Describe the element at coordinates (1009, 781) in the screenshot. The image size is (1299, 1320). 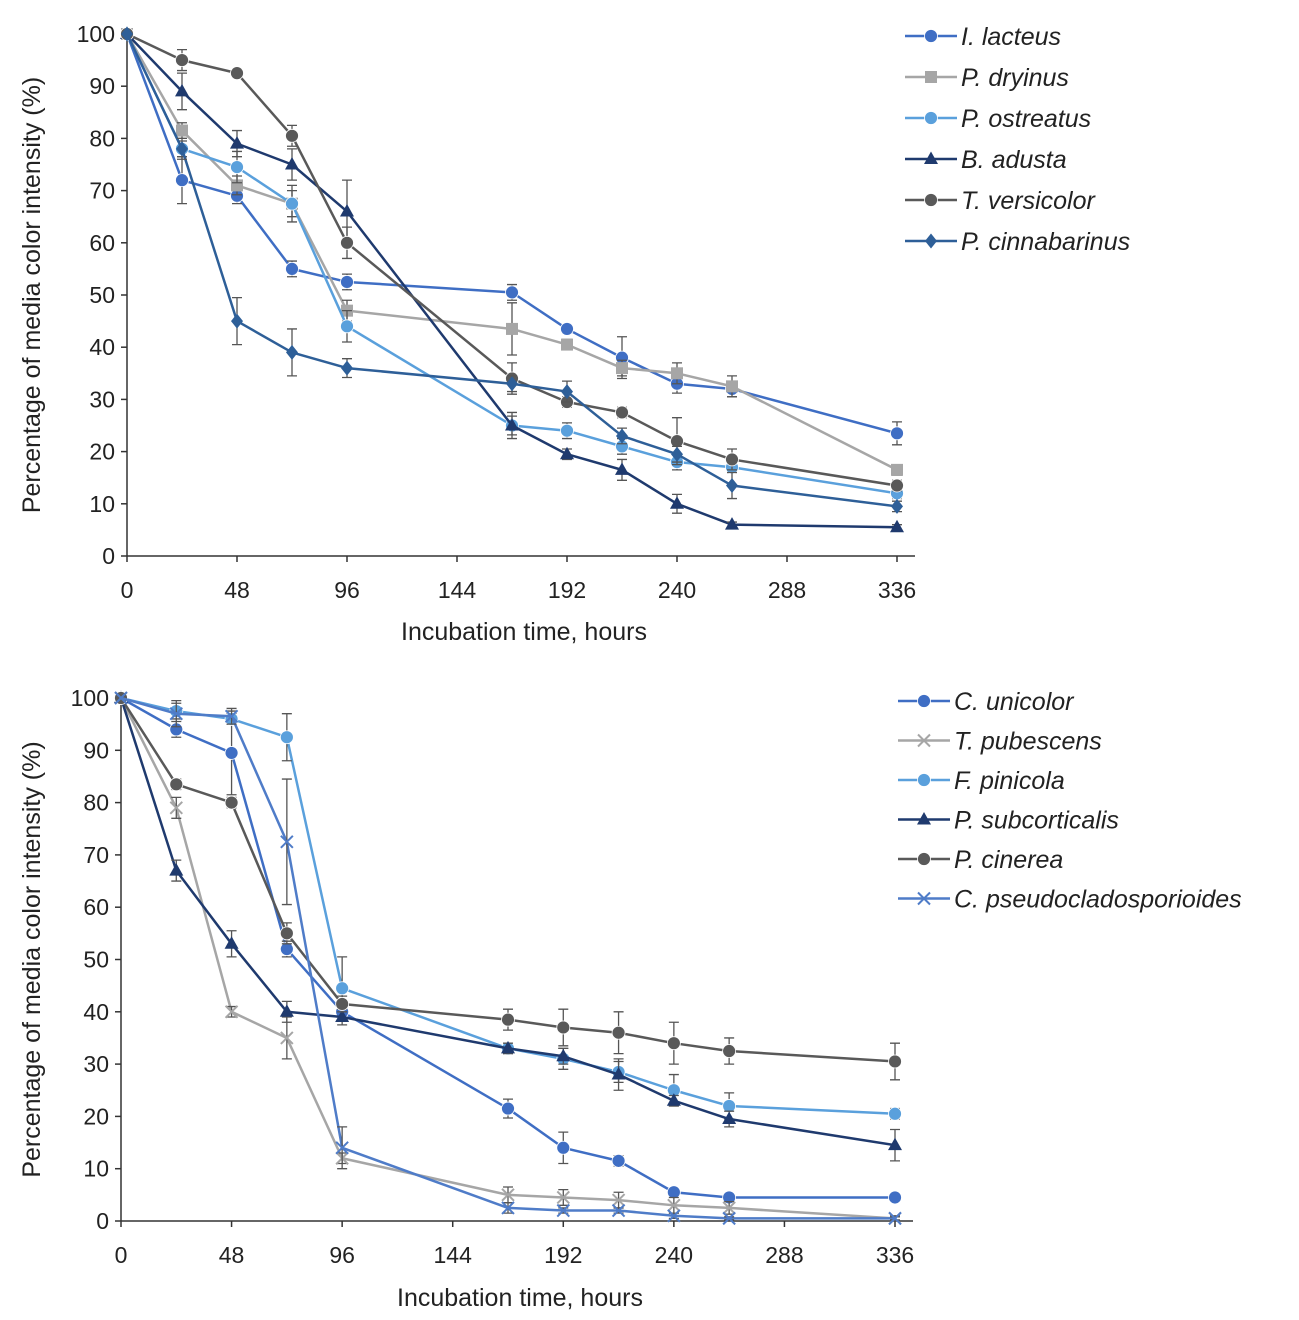
I see `legend-label: F. pinicola` at that location.